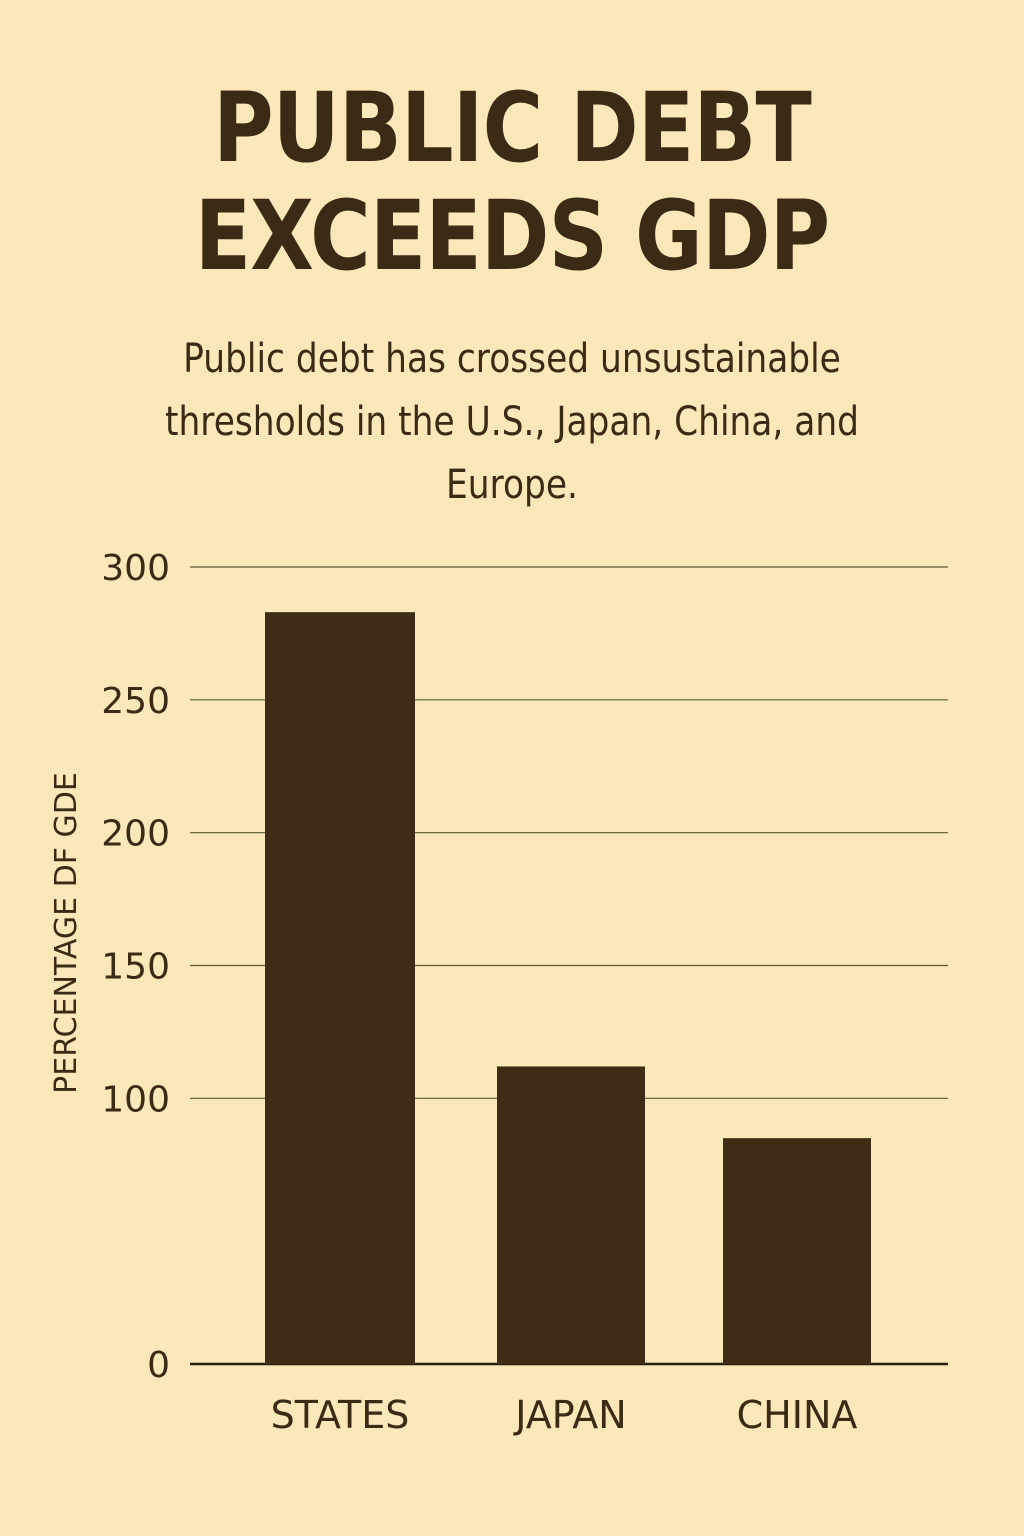 This screenshot has height=1536, width=1024. I want to click on y-tick-label-200: 200, so click(135, 834).